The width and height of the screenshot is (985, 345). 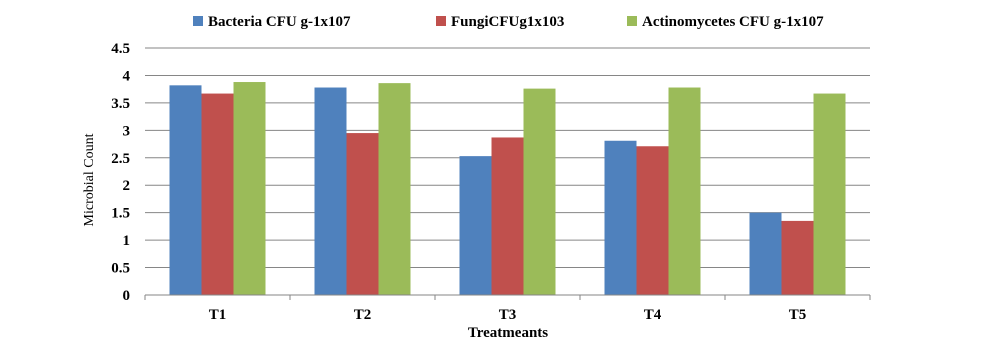 What do you see at coordinates (127, 241) in the screenshot?
I see `y-tick-label: 1` at bounding box center [127, 241].